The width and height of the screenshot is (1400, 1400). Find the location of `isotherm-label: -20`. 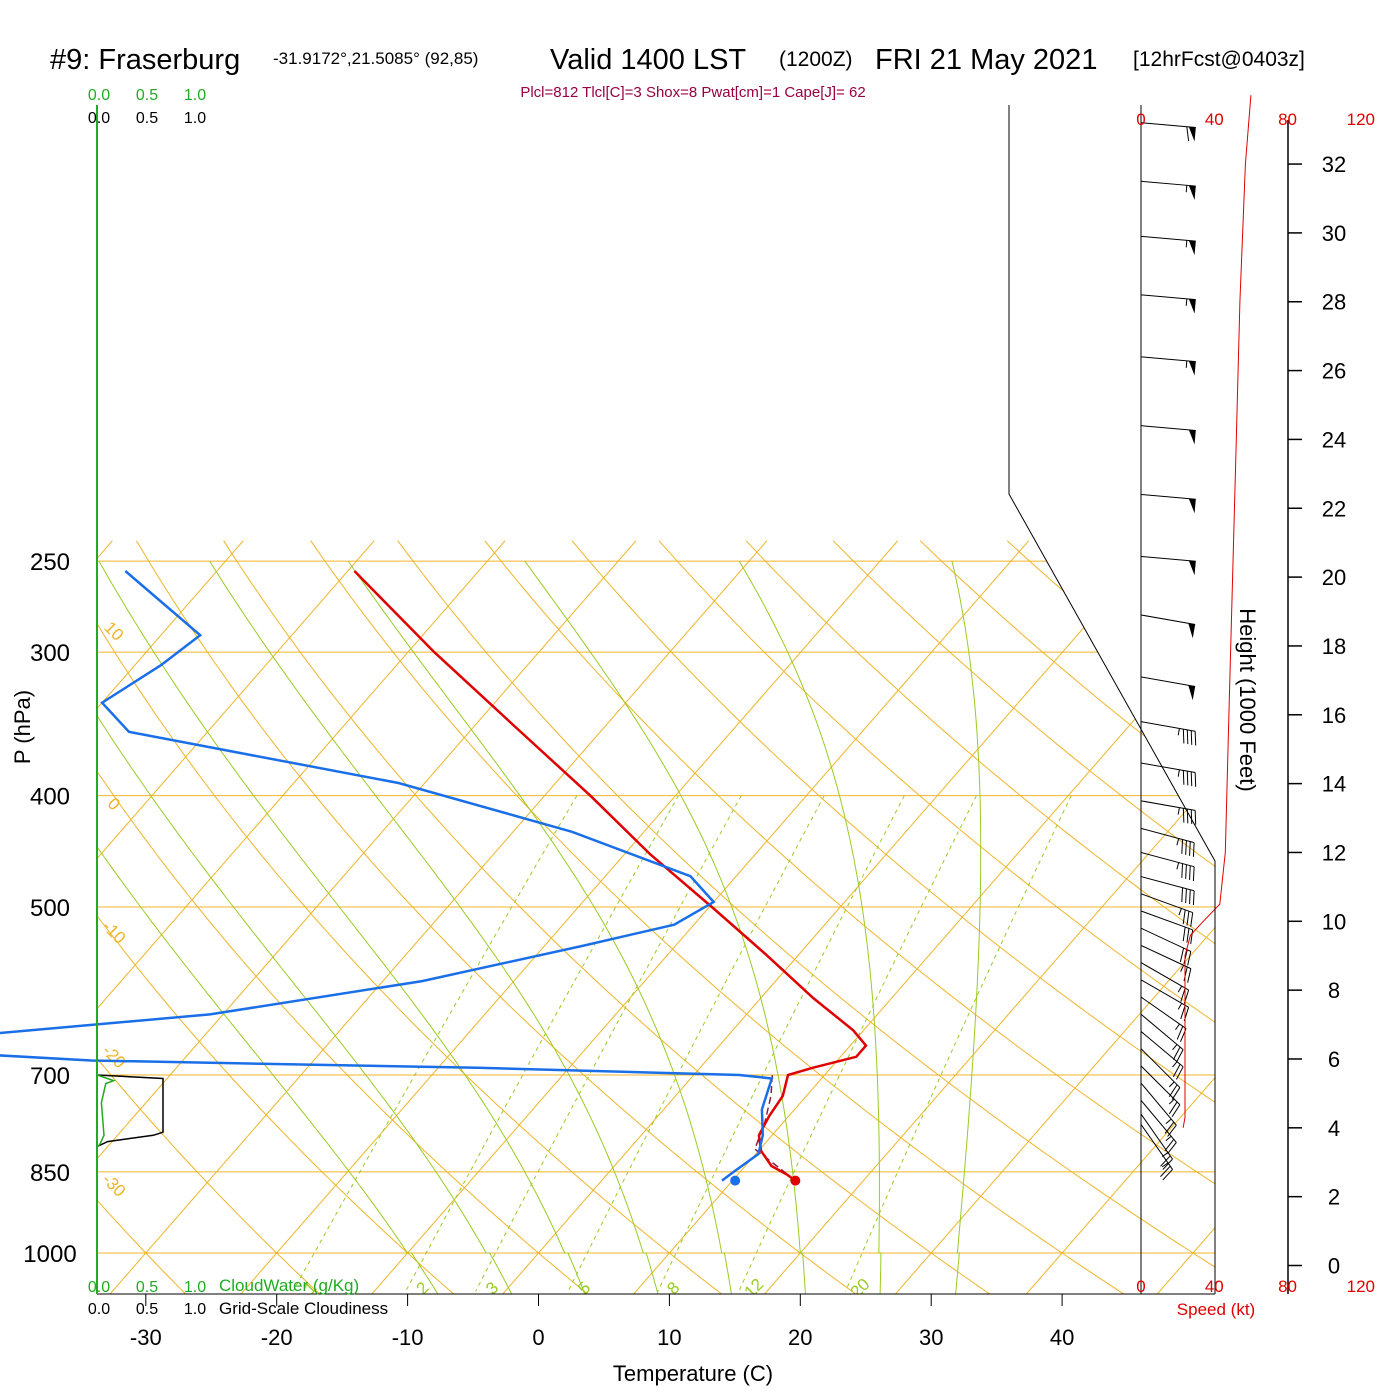

isotherm-label: -20 is located at coordinates (113, 1056).